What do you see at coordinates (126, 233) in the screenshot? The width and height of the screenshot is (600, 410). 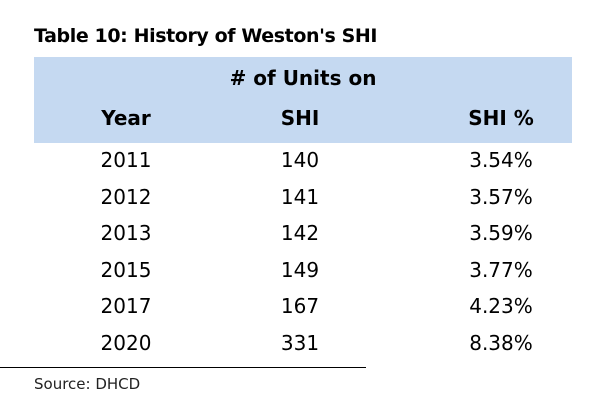 I see `cell-year: 2013` at bounding box center [126, 233].